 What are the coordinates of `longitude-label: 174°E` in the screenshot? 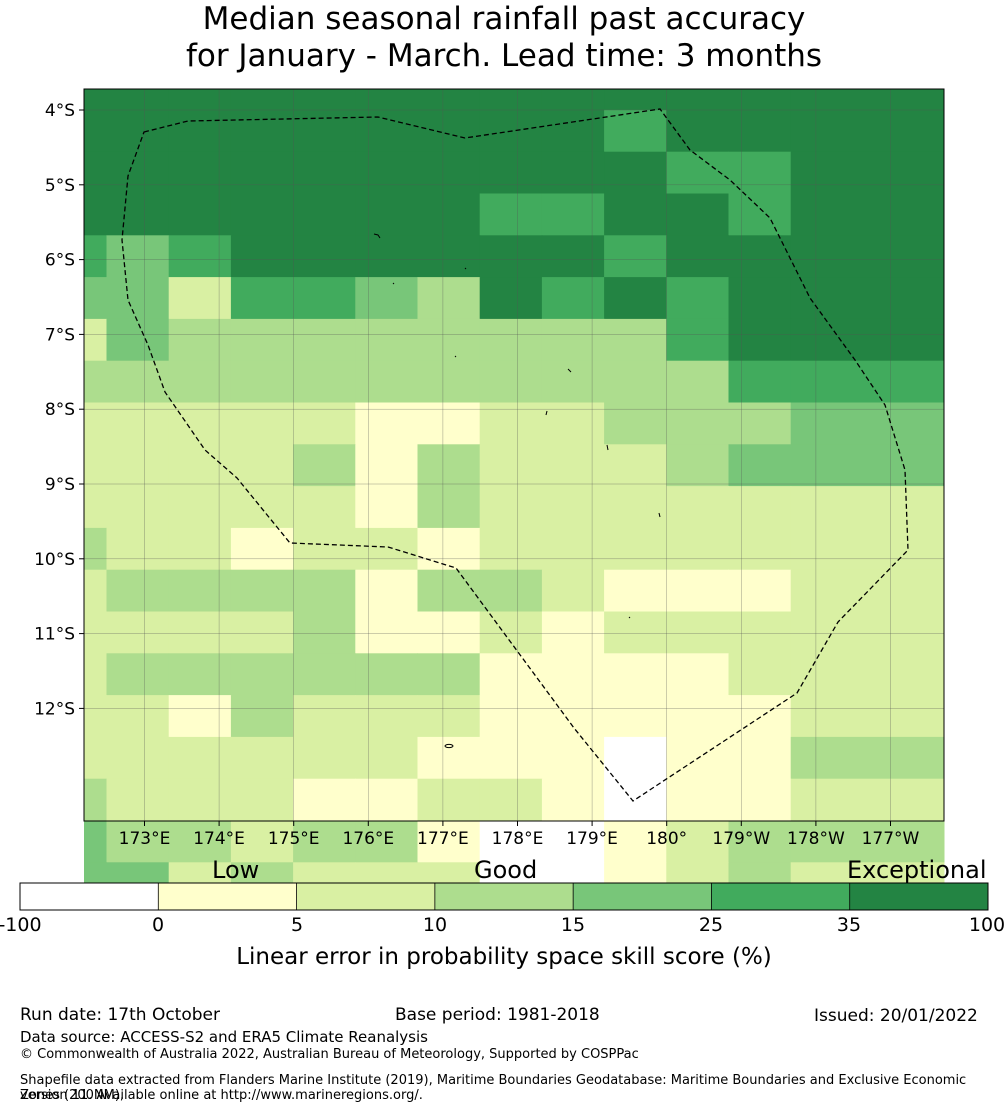 It's located at (219, 839).